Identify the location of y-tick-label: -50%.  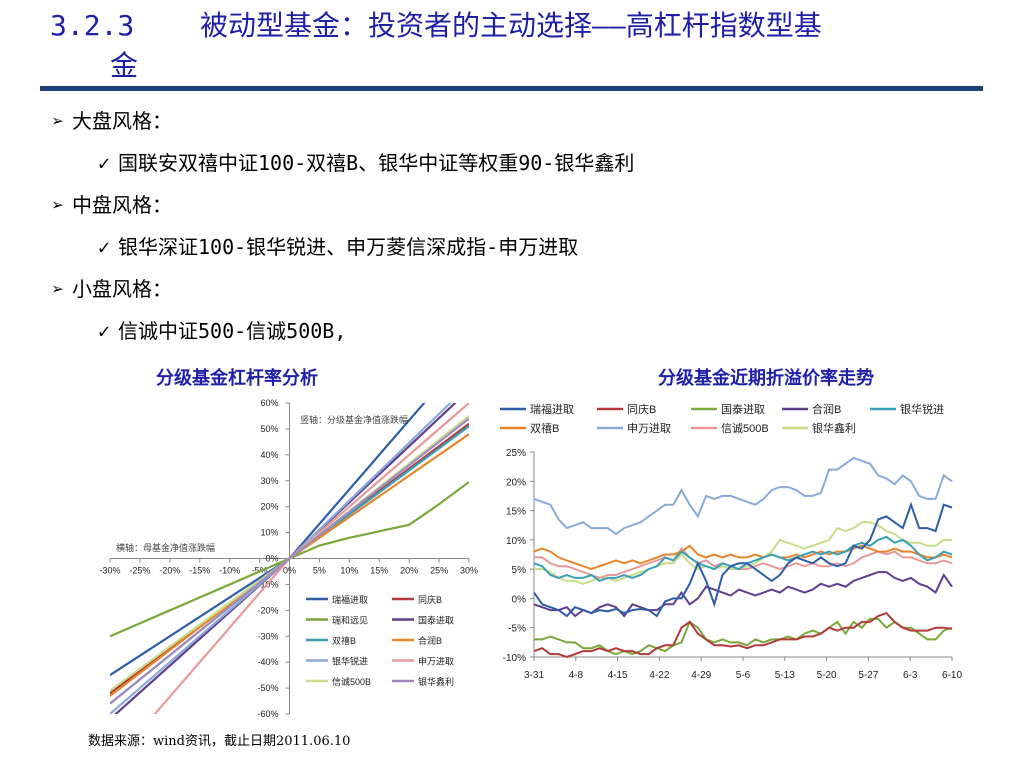
(267, 688).